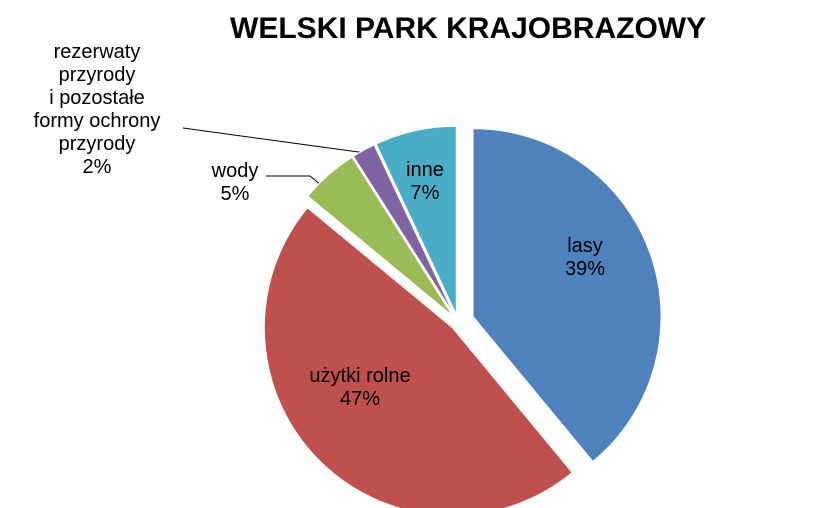 The width and height of the screenshot is (816, 508). Describe the element at coordinates (235, 171) in the screenshot. I see `category-label: wody` at that location.